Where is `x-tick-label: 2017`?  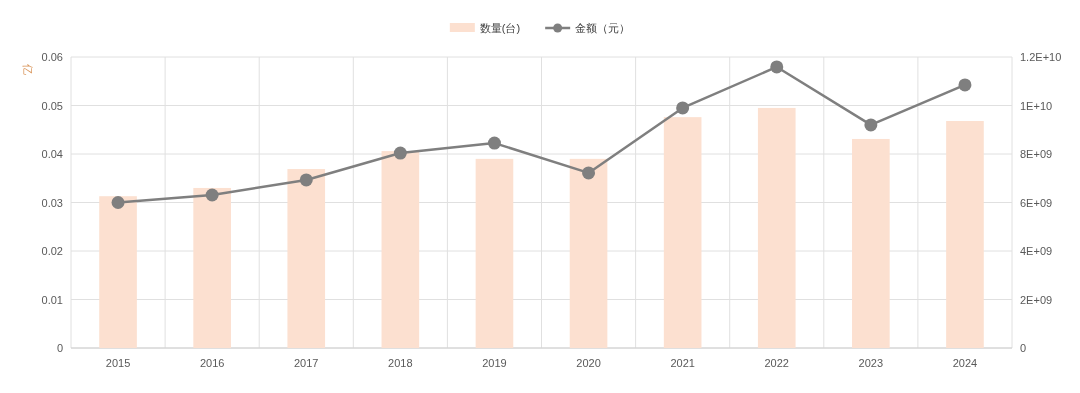
x-tick-label: 2017 is located at coordinates (306, 363).